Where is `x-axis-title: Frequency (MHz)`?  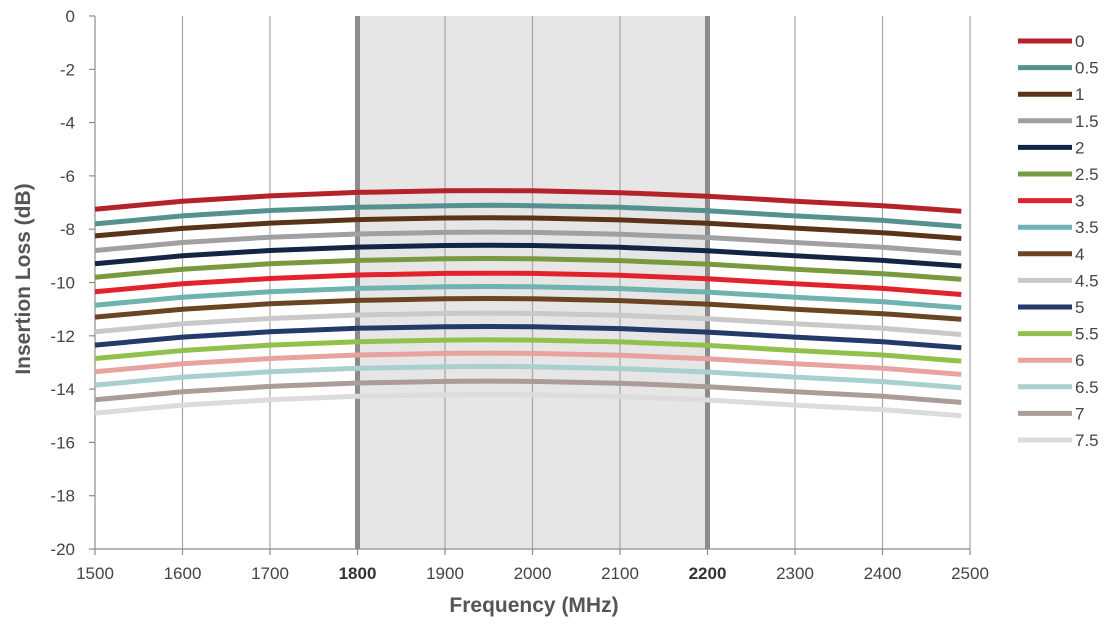
x-axis-title: Frequency (MHz) is located at coordinates (533, 605).